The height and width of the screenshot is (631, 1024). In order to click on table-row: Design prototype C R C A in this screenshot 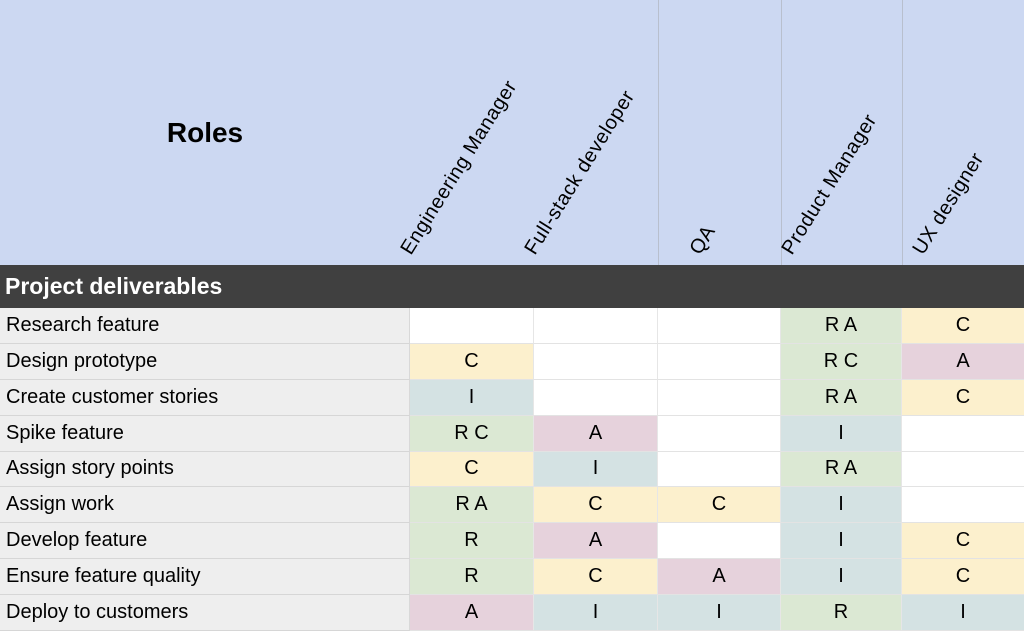, I will do `click(512, 361)`.